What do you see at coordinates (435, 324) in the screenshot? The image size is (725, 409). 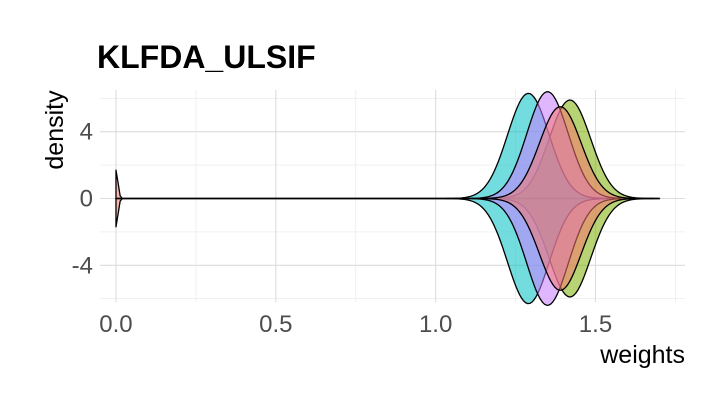 I see `x-tick-label: 1.0` at bounding box center [435, 324].